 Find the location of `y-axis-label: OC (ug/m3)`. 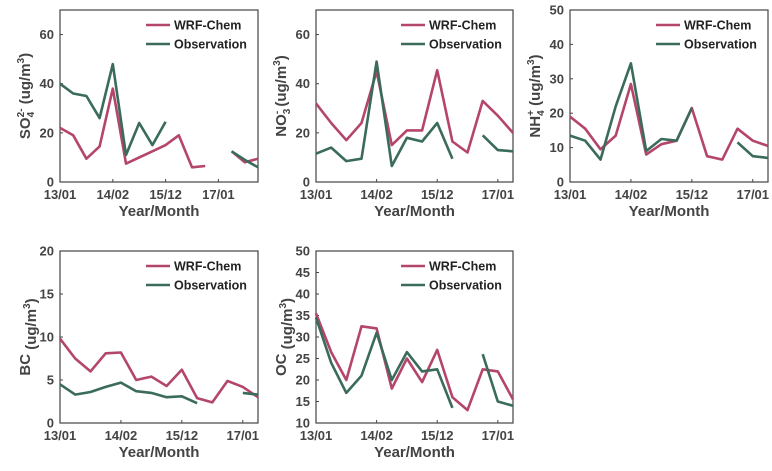

y-axis-label: OC (ug/m3) is located at coordinates (284, 337).